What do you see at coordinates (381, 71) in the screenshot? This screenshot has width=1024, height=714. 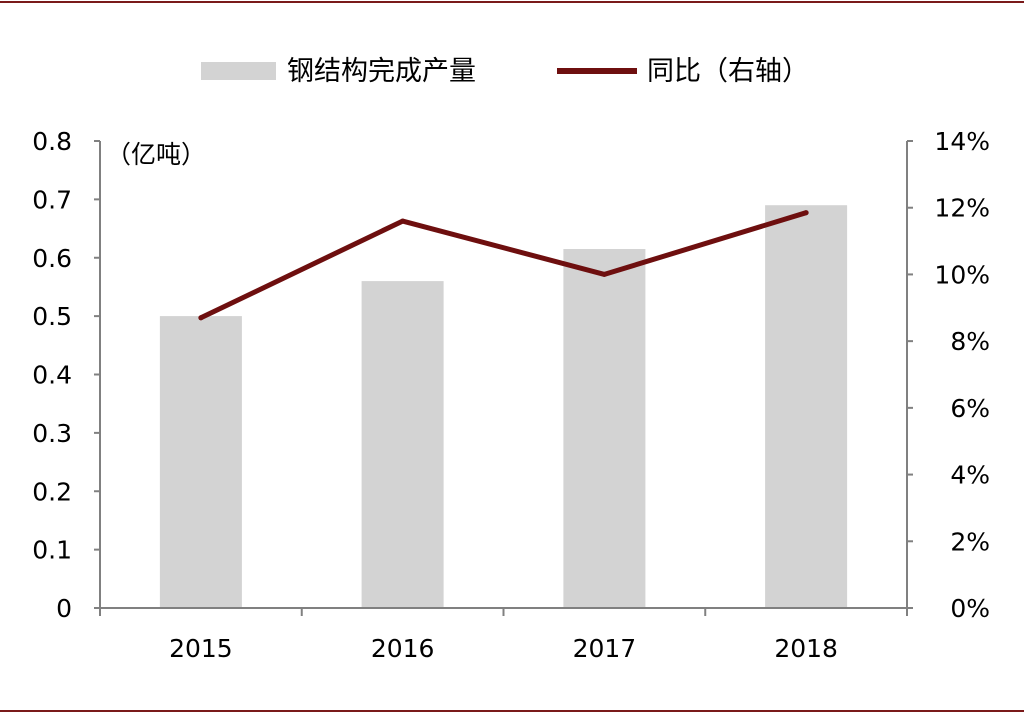 I see `legend-bar-label: 钢结构完成产量` at bounding box center [381, 71].